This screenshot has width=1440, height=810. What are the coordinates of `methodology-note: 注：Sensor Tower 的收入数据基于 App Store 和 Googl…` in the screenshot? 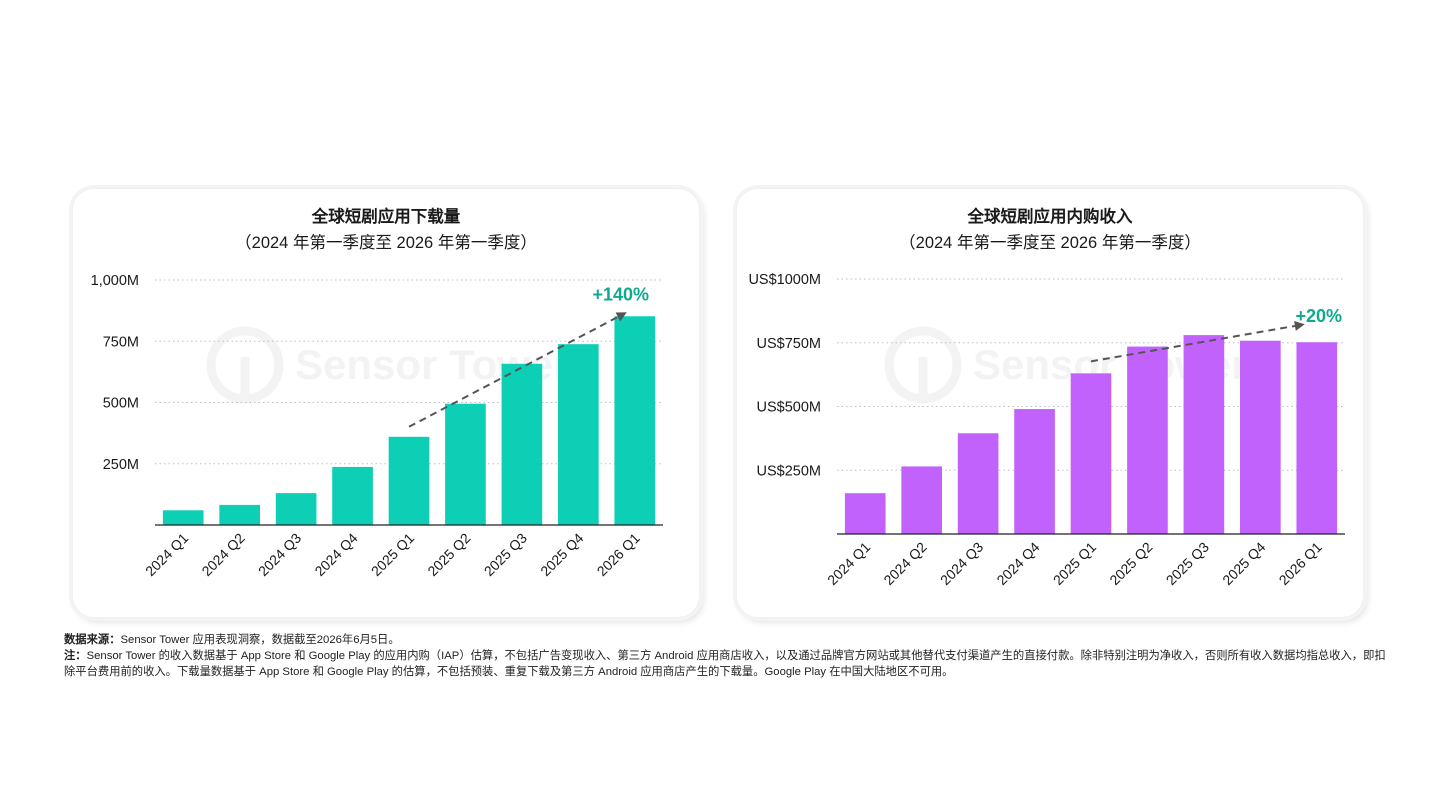 It's located at (729, 664).